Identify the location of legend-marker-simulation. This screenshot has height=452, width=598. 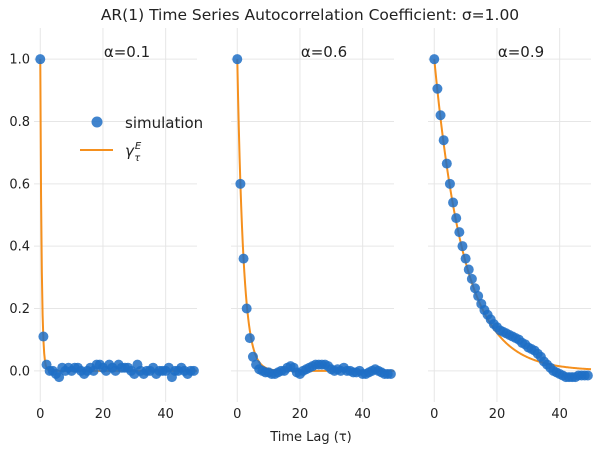
(97, 122).